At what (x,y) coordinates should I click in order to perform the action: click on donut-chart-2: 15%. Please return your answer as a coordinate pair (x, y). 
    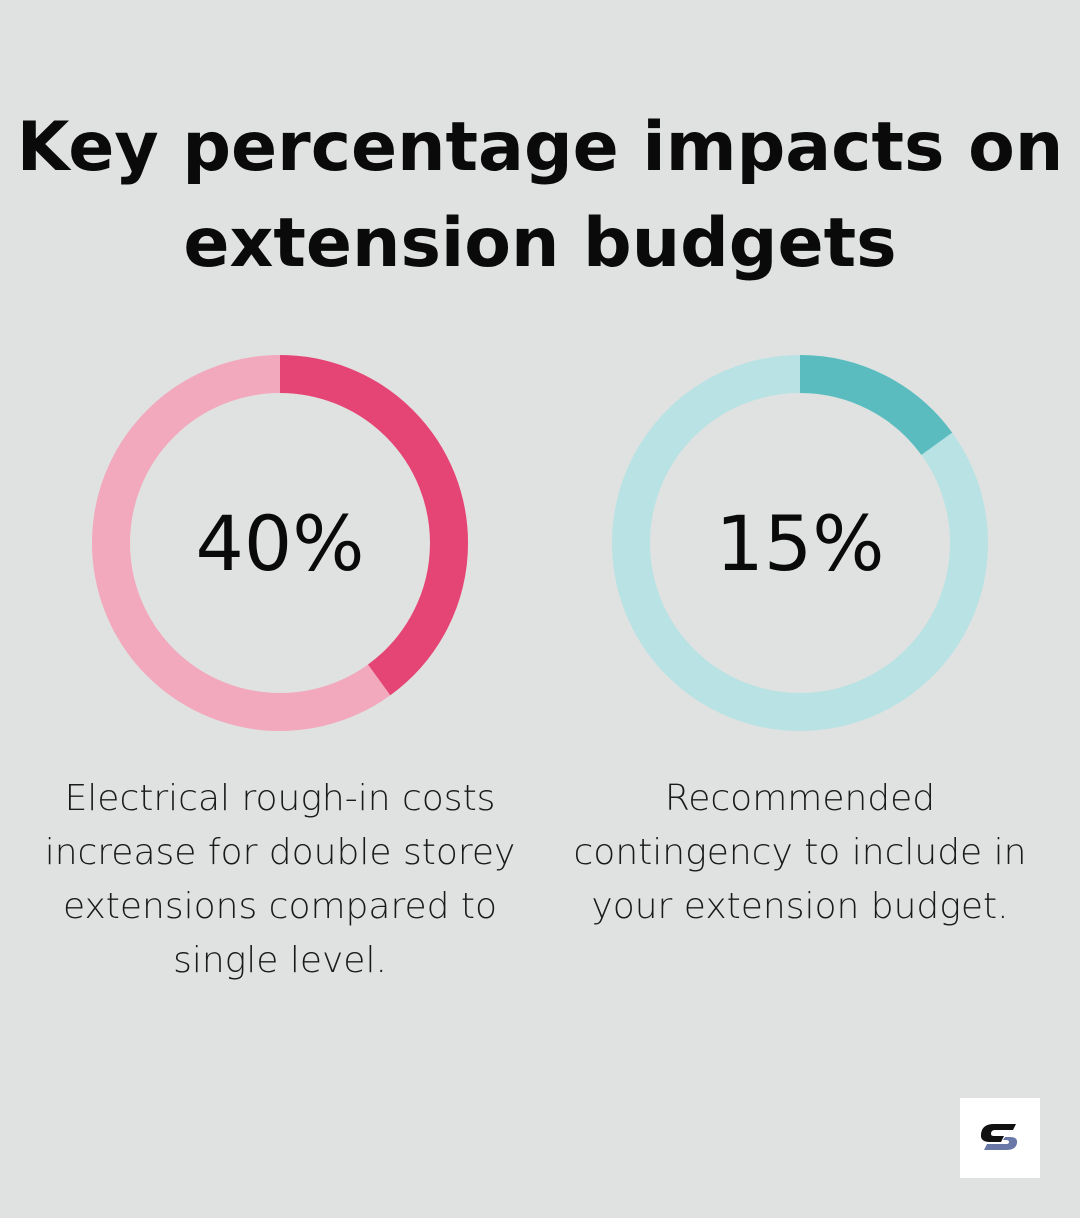
    Looking at the image, I should click on (800, 543).